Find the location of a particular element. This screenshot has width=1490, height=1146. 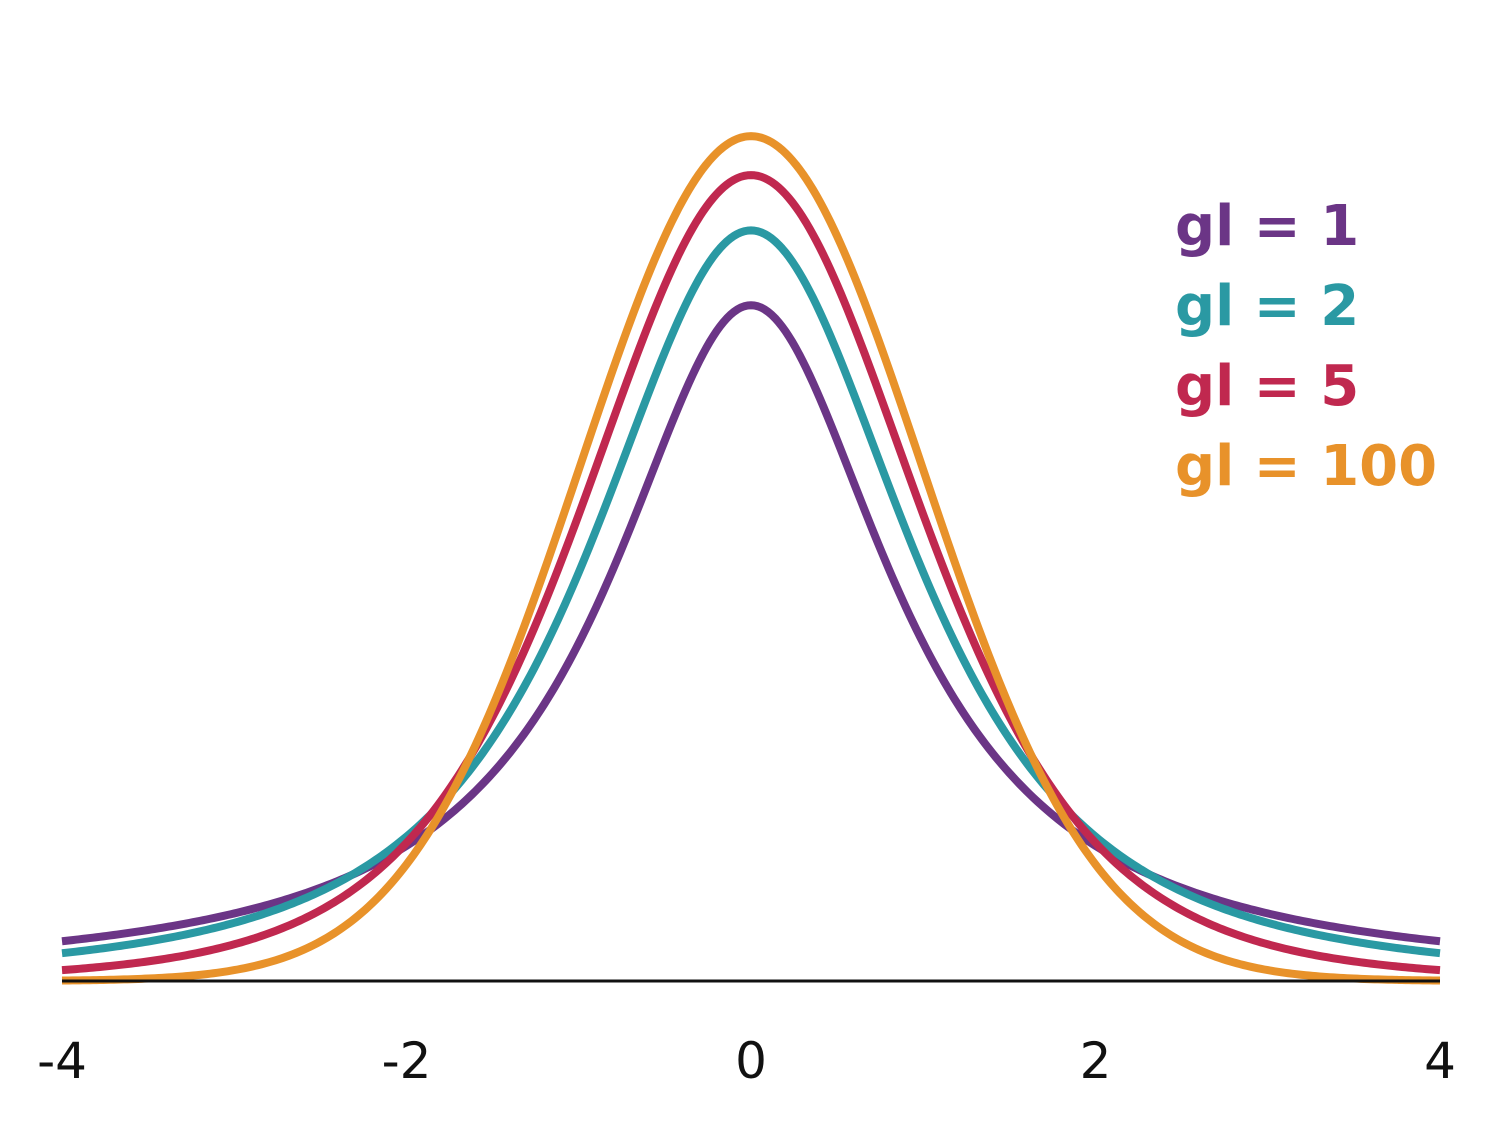

legend: gl = 1 gl = 2 gl = 5 gl = 100 is located at coordinates (1306, 346).